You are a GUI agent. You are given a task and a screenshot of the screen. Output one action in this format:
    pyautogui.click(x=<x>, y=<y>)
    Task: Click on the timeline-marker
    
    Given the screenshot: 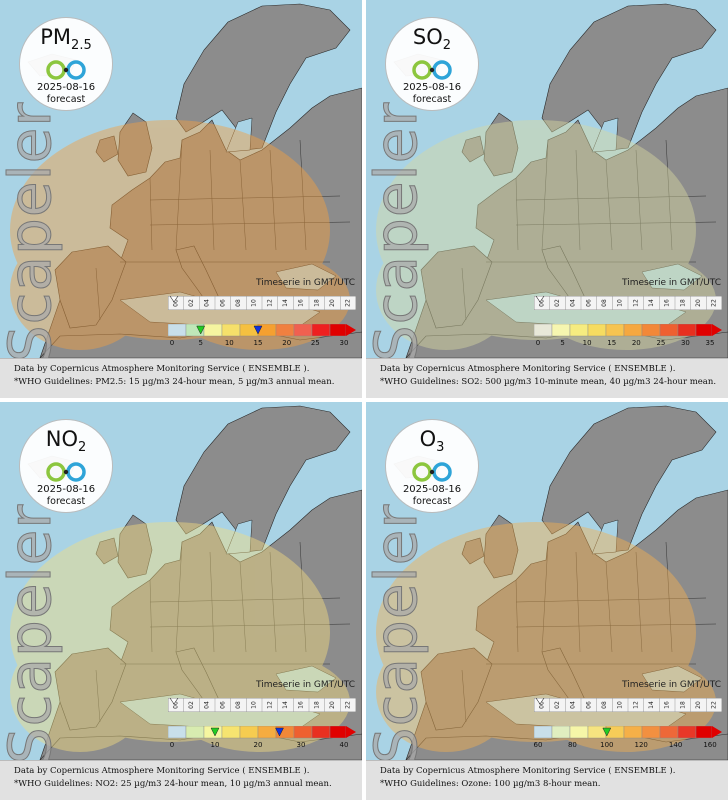 What is the action you would take?
    pyautogui.click(x=540, y=701)
    